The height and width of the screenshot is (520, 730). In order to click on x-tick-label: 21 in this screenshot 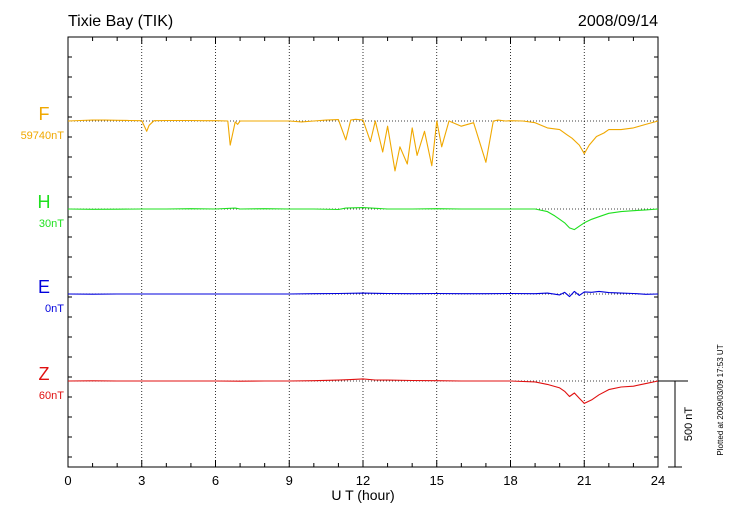, I will do `click(584, 480)`.